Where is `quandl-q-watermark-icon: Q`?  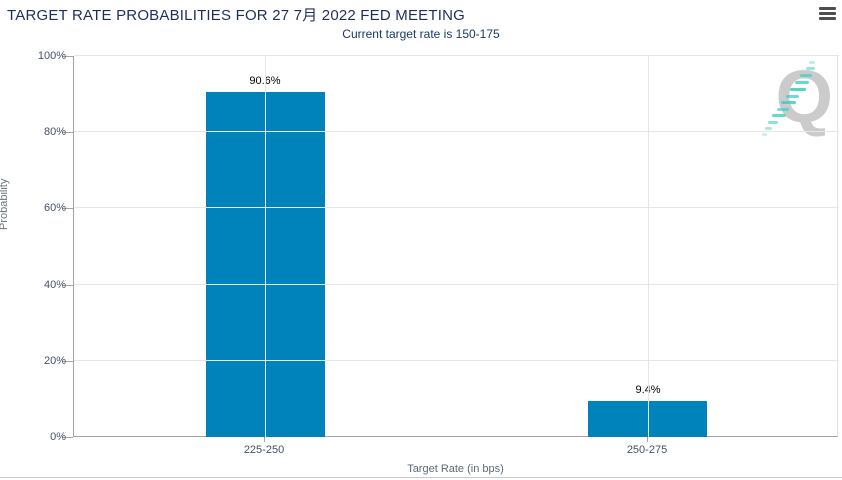 quandl-q-watermark-icon: Q is located at coordinates (804, 96).